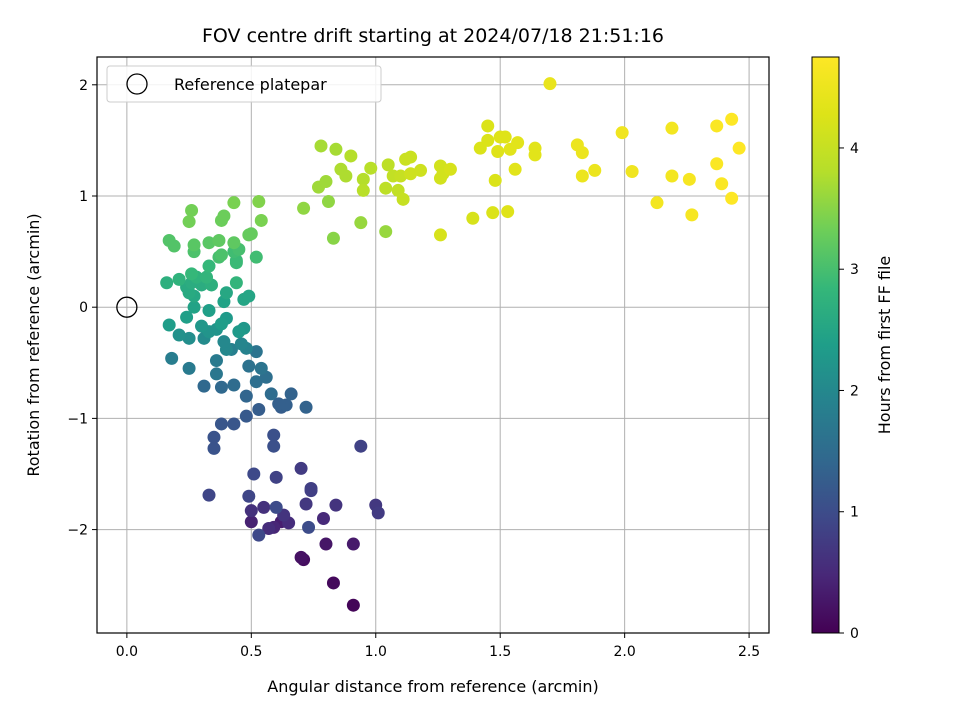 The width and height of the screenshot is (960, 720). Describe the element at coordinates (137, 84) in the screenshot. I see `legend-marker-icon` at that location.